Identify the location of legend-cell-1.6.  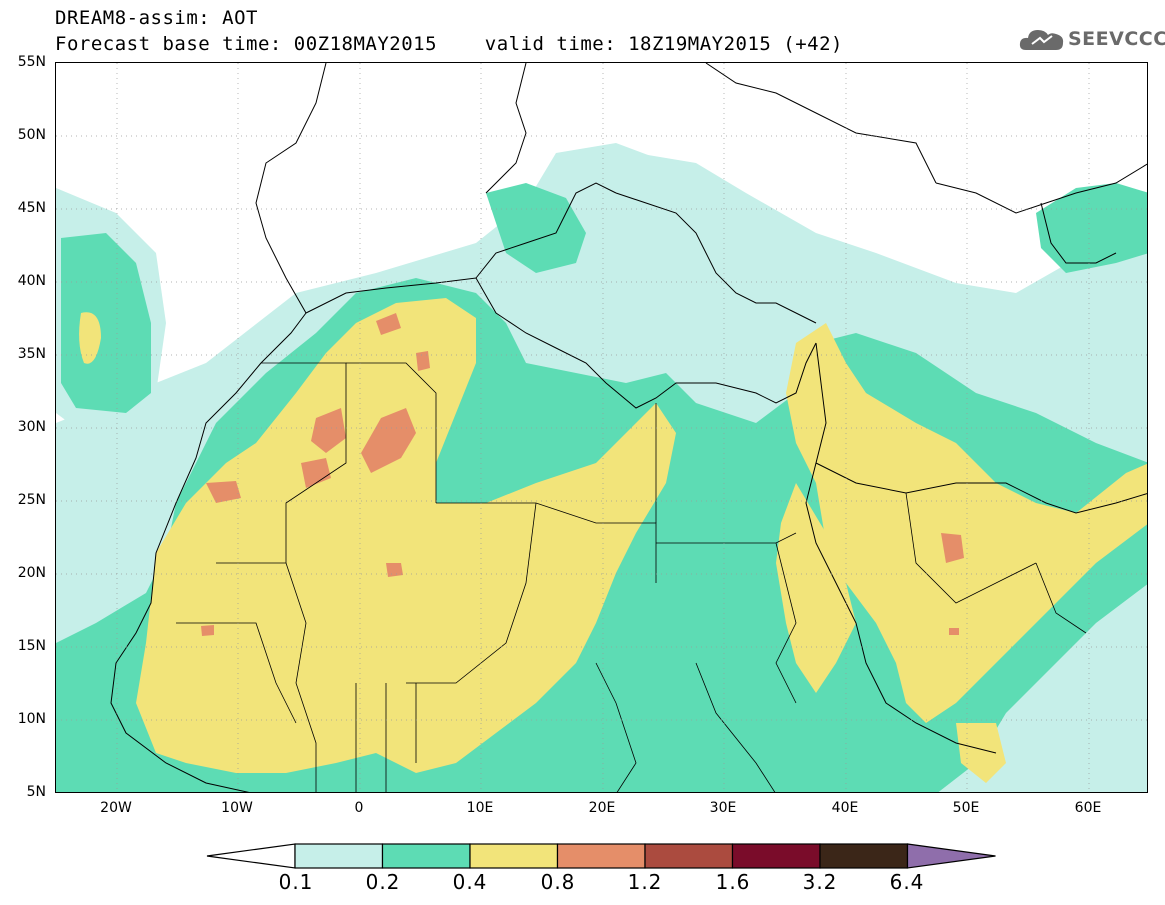
(776, 856).